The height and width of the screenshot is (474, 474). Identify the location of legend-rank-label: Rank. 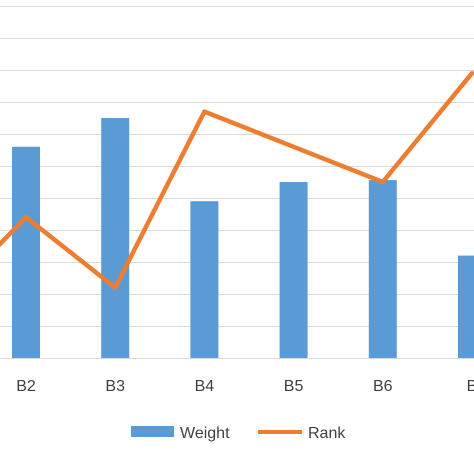
(327, 433).